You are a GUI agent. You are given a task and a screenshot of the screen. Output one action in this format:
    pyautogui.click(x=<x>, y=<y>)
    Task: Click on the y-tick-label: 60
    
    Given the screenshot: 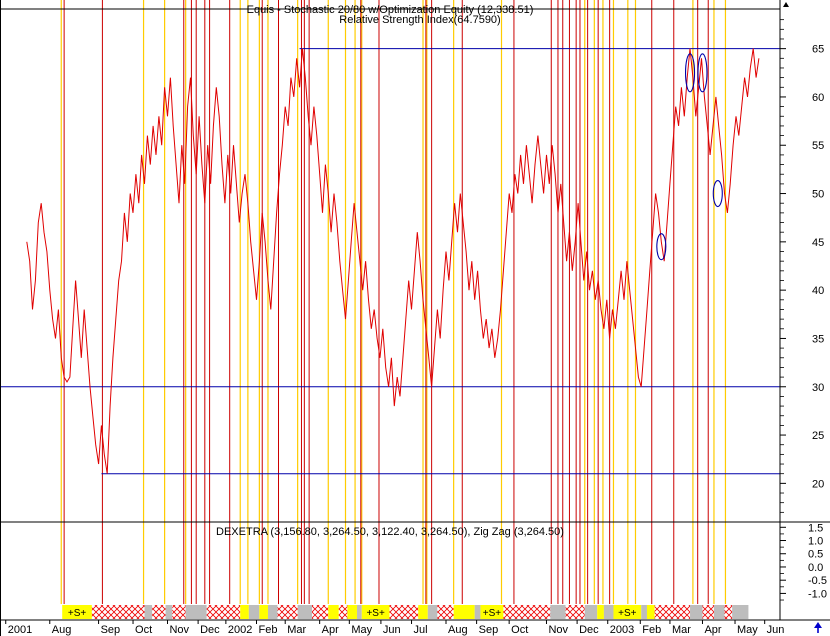 What is the action you would take?
    pyautogui.click(x=818, y=98)
    